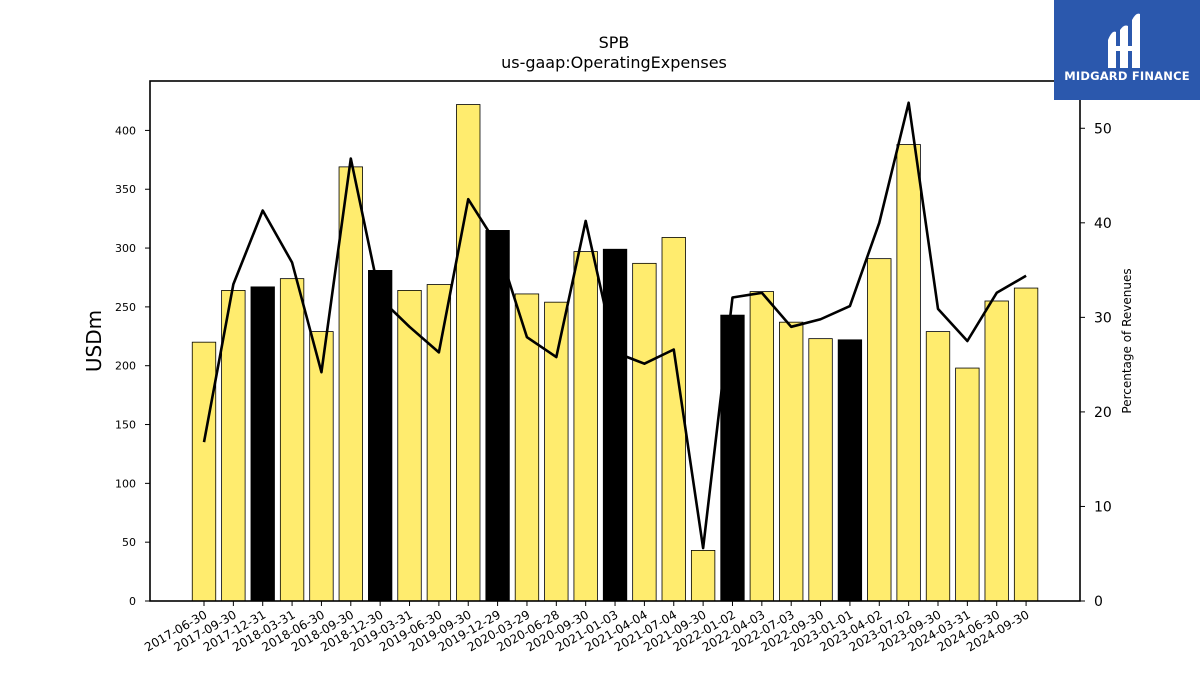 Image resolution: width=1200 pixels, height=675 pixels. Describe the element at coordinates (132, 601) in the screenshot. I see `y-tick-label-0: 0` at that location.